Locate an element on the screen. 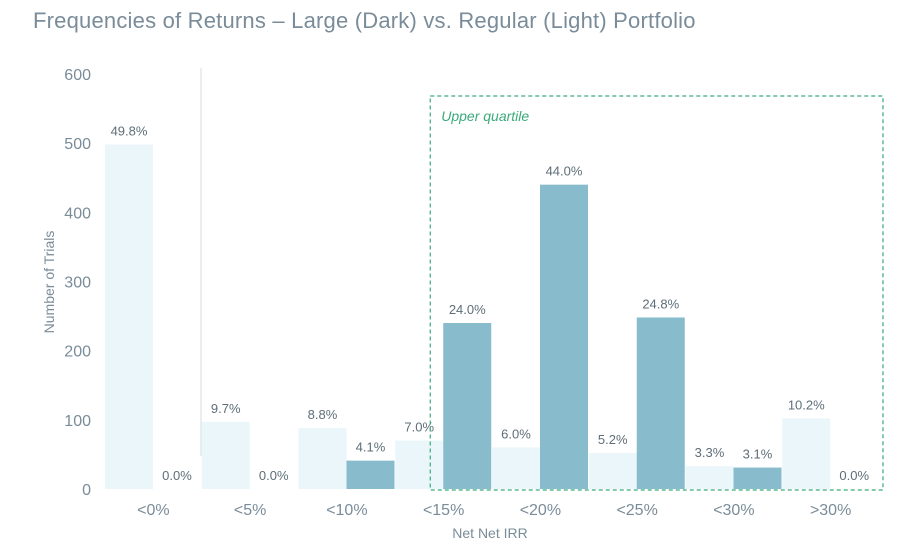  x-axis-ticks: <0% <5% <10% <15% <20% <25% <30% >30% is located at coordinates (494, 510).